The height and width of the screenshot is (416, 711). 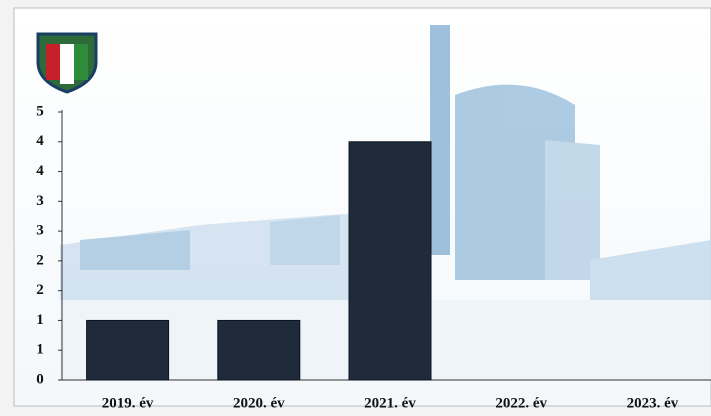 What do you see at coordinates (40, 379) in the screenshot?
I see `y-tick-label: 0` at bounding box center [40, 379].